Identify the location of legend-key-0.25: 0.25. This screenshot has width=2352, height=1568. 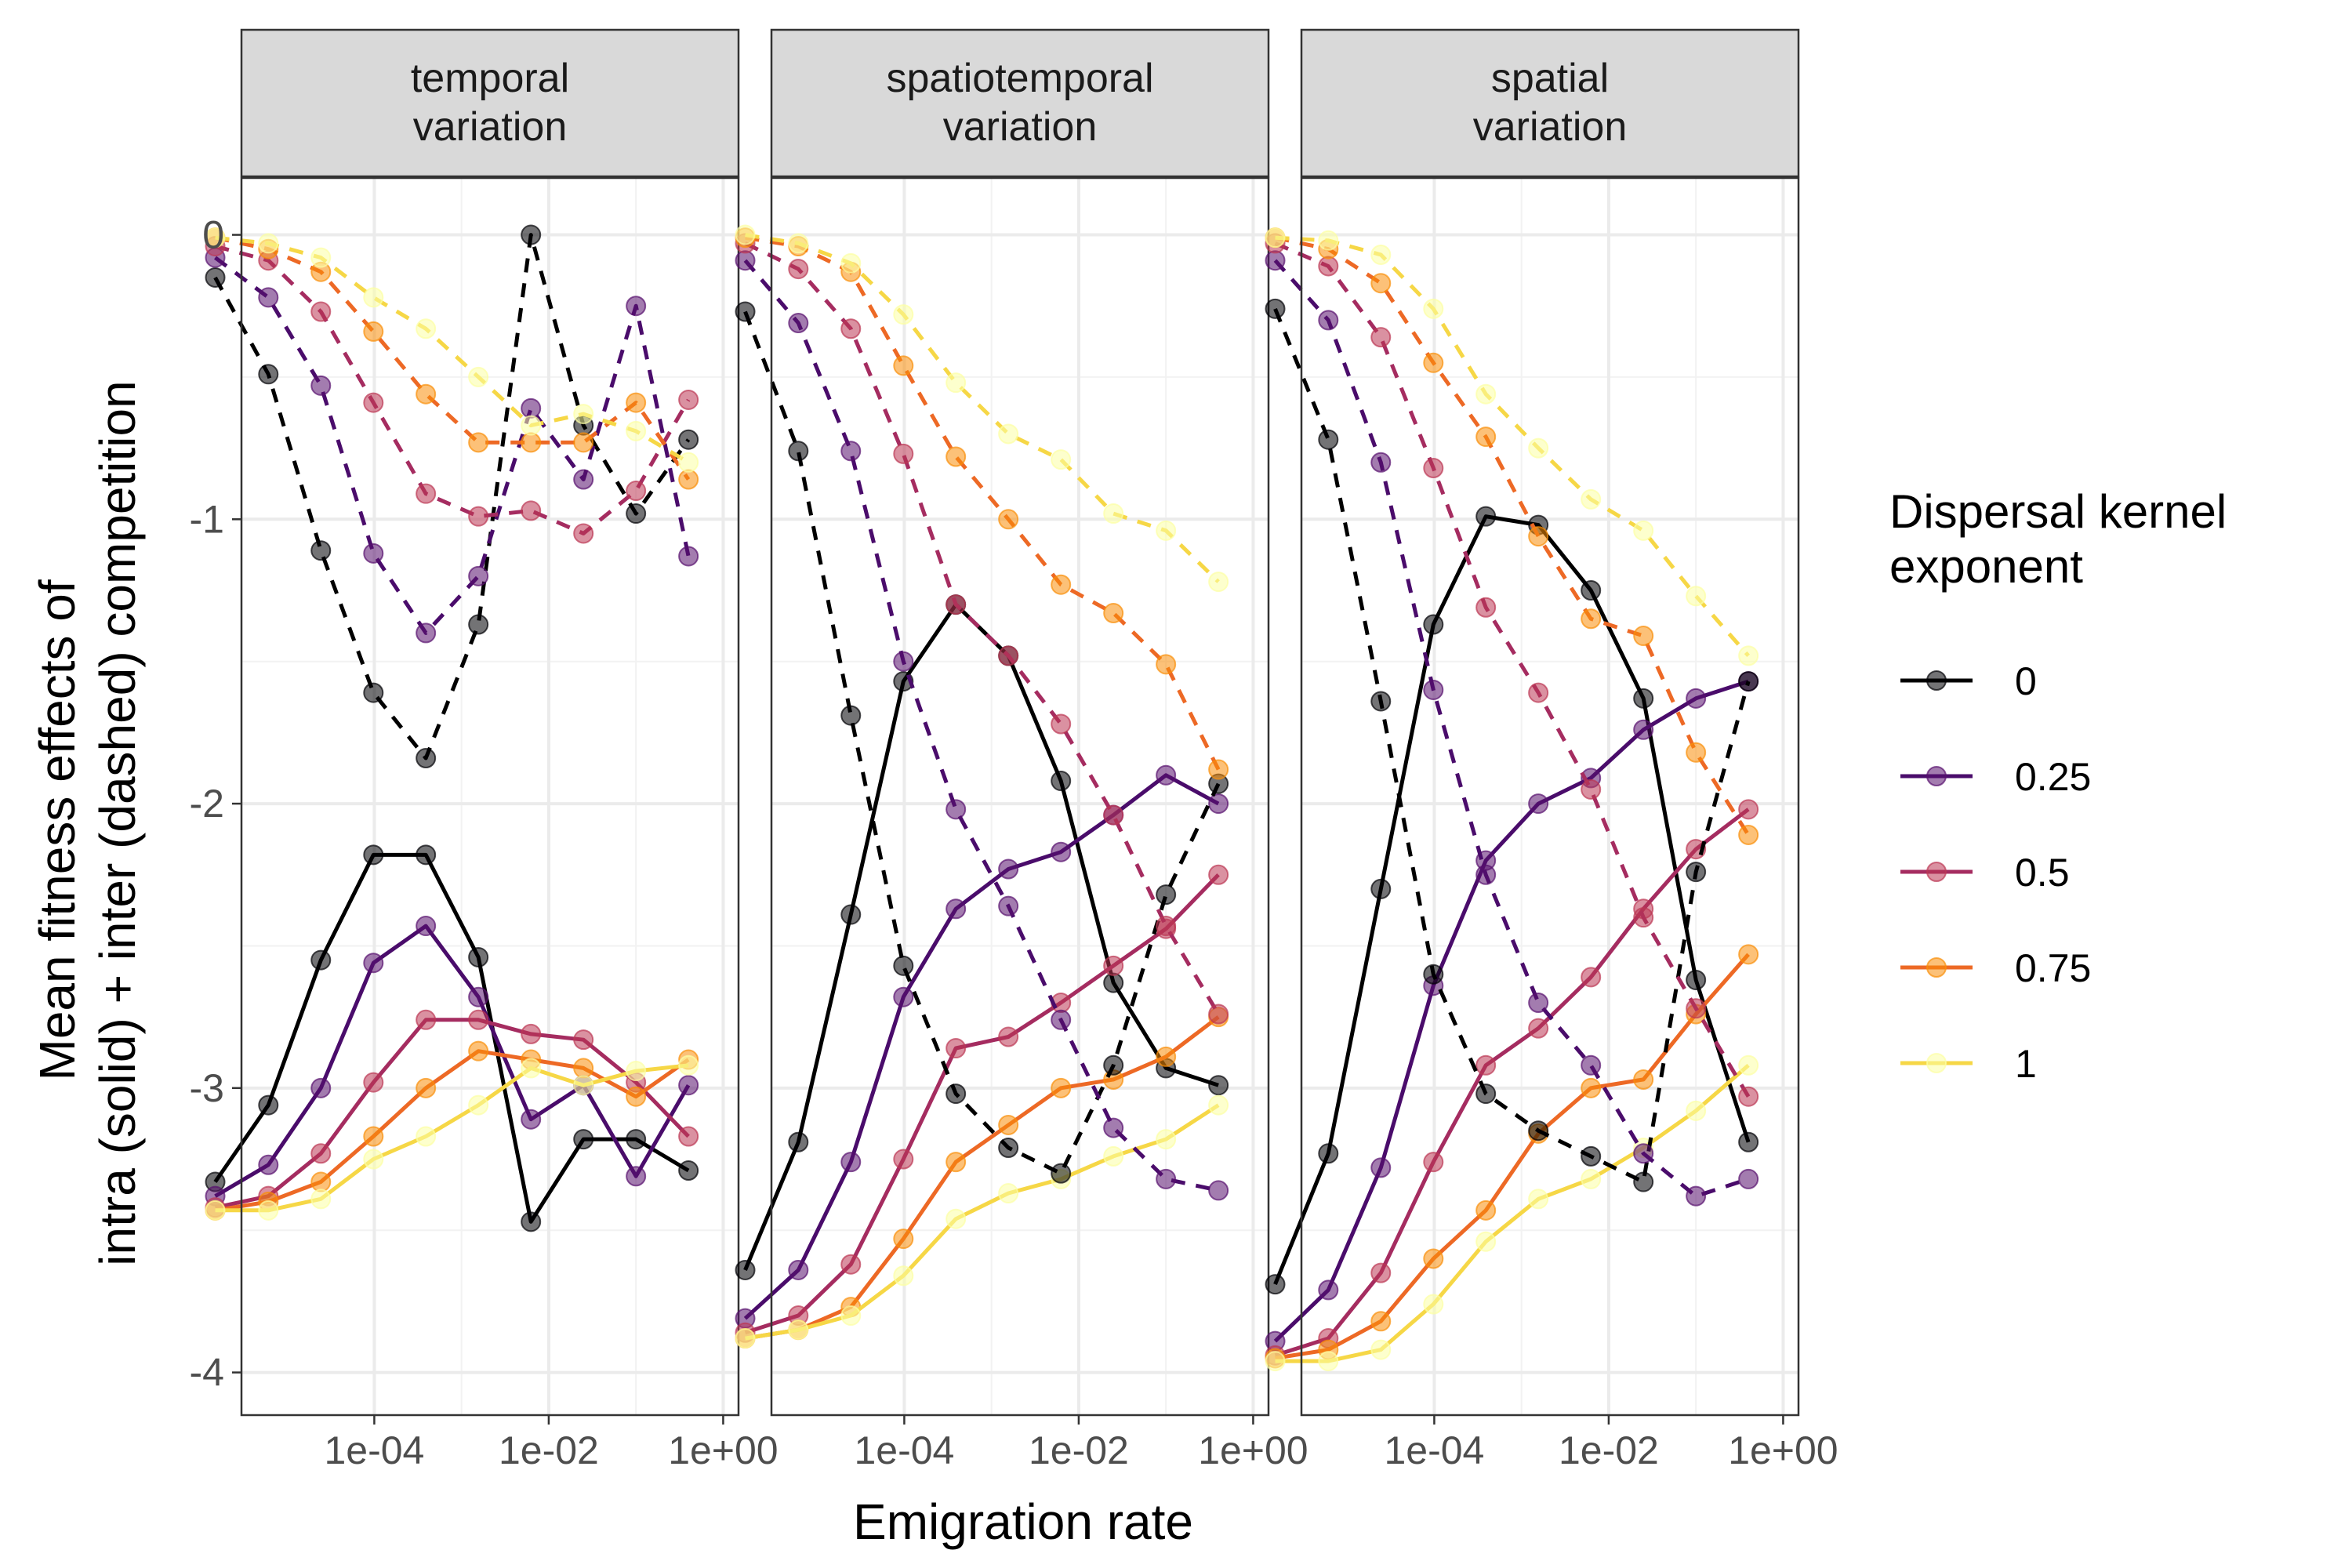
(1995, 777).